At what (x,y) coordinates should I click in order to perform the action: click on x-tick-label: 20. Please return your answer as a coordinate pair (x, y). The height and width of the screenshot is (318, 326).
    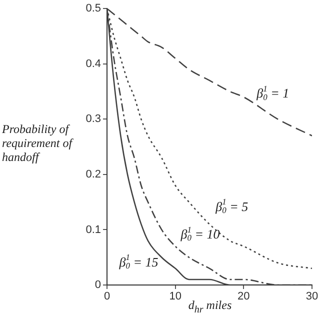
    Looking at the image, I should click on (244, 296).